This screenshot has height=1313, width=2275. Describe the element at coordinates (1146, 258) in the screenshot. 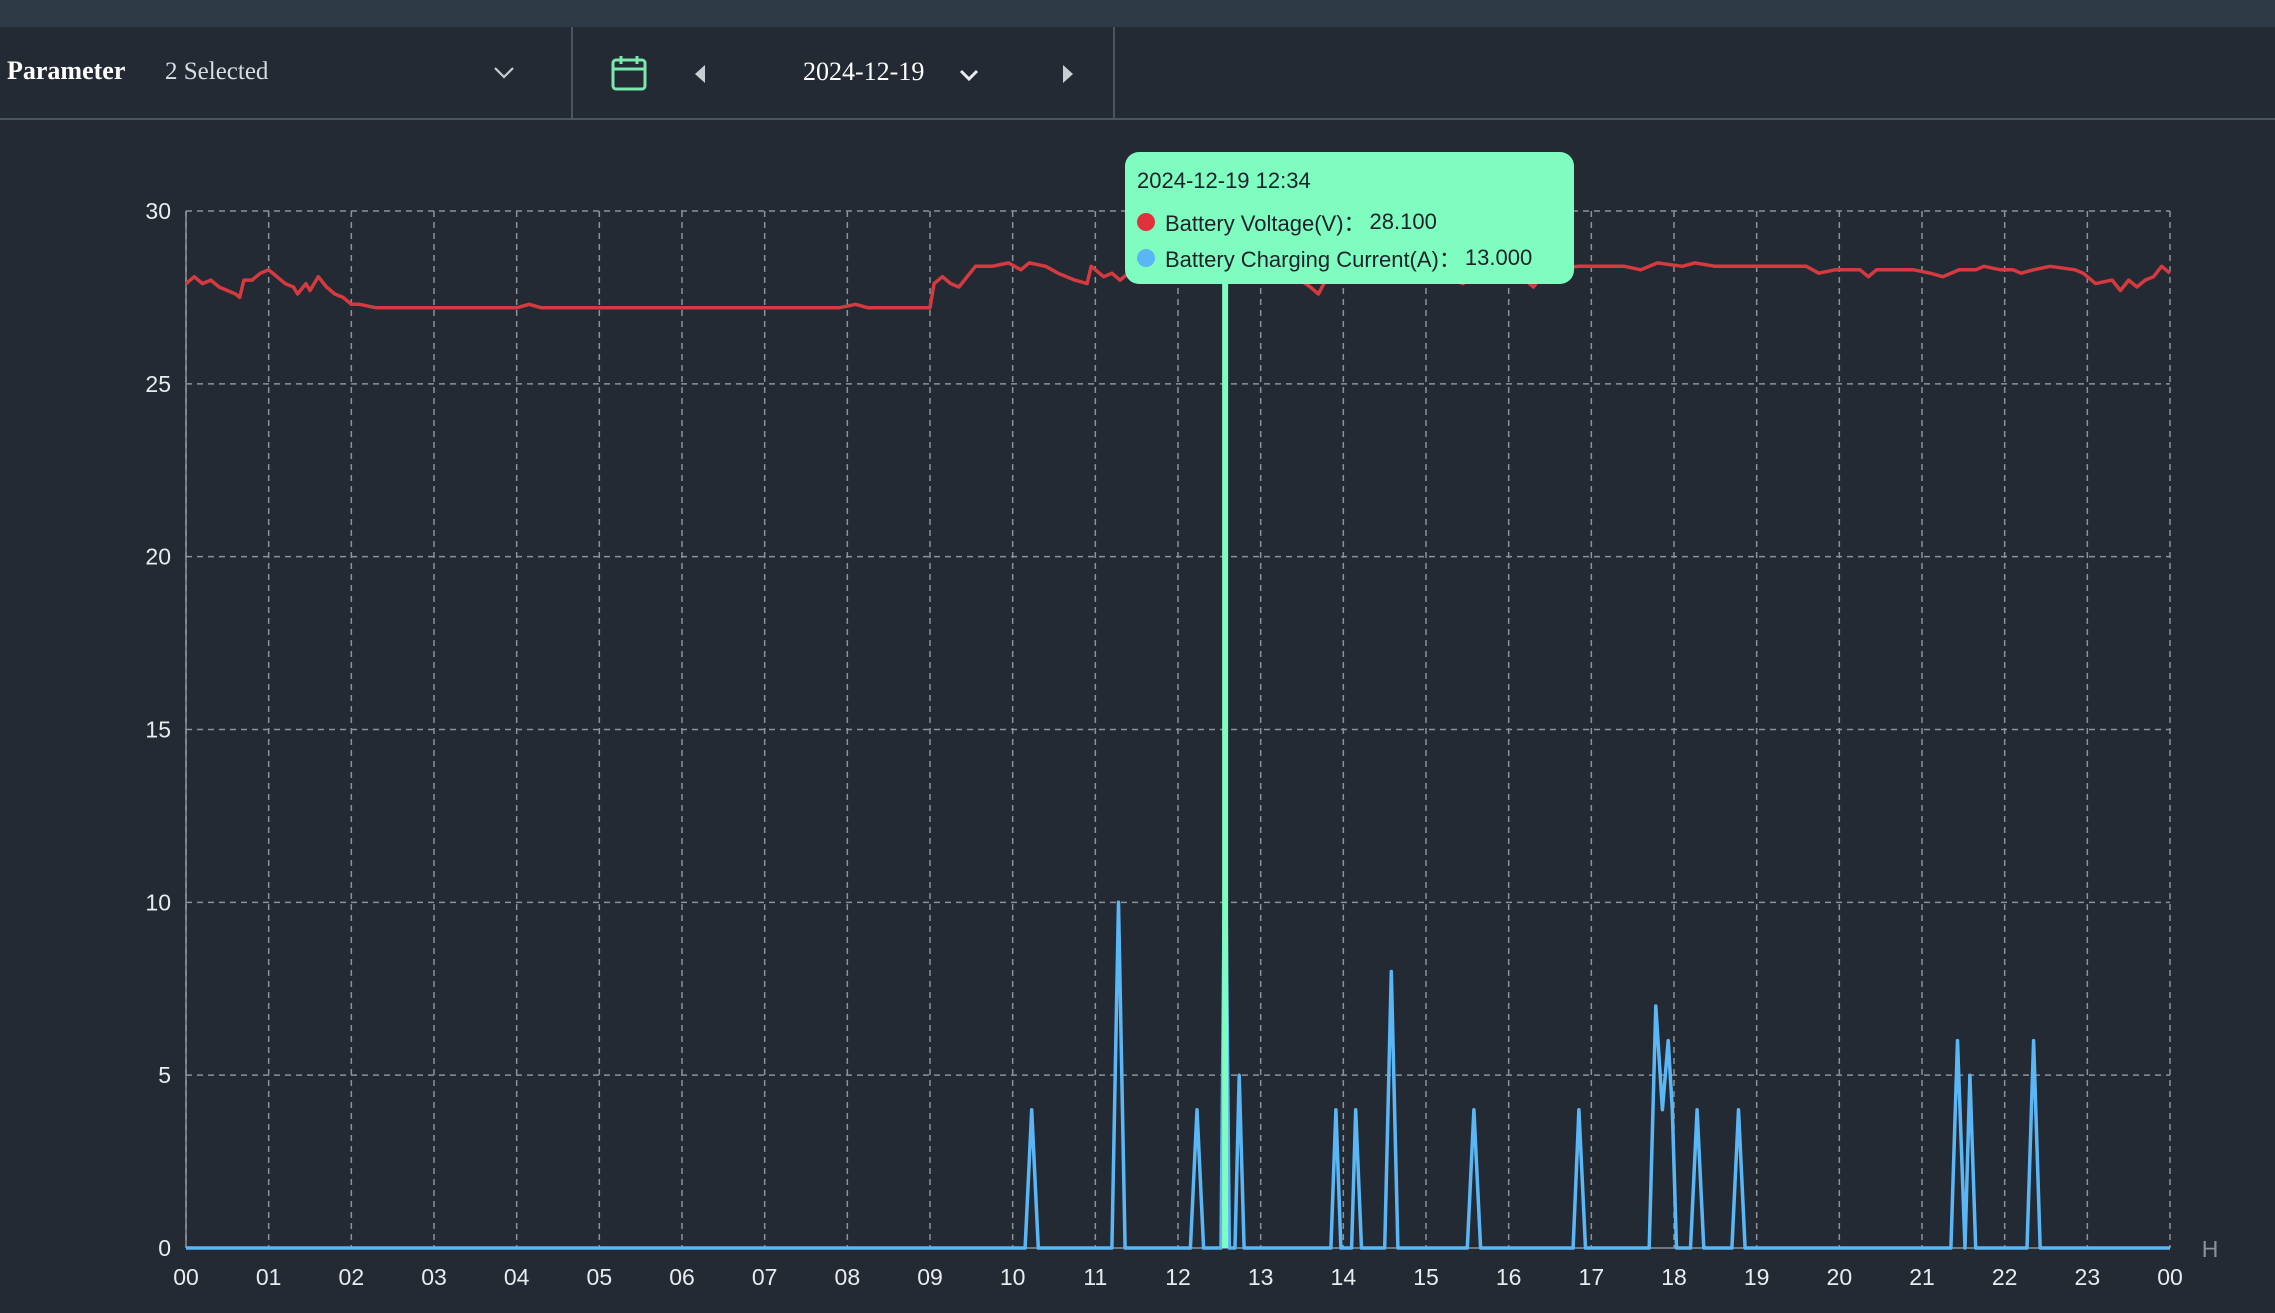

I see `series-dot-current` at that location.